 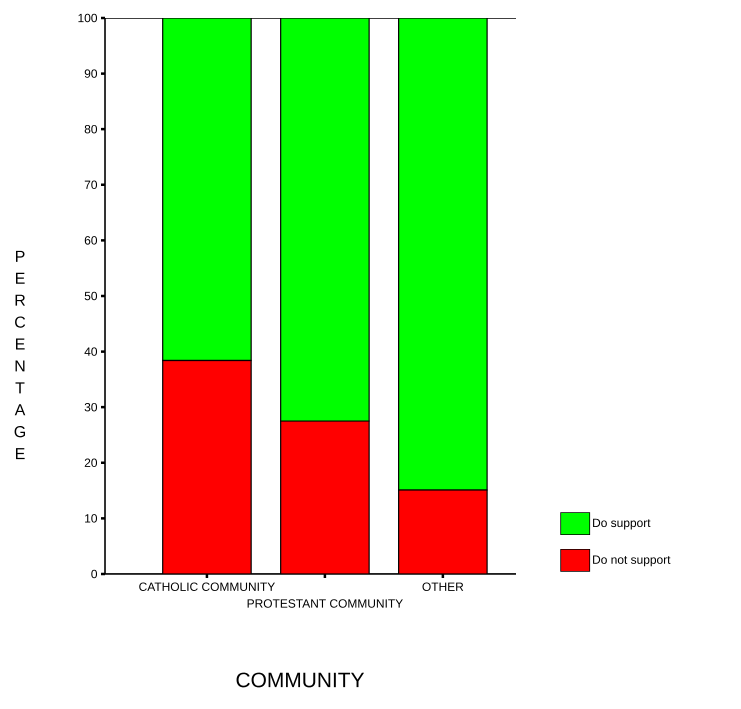 What do you see at coordinates (621, 524) in the screenshot?
I see `legend-label: Do support` at bounding box center [621, 524].